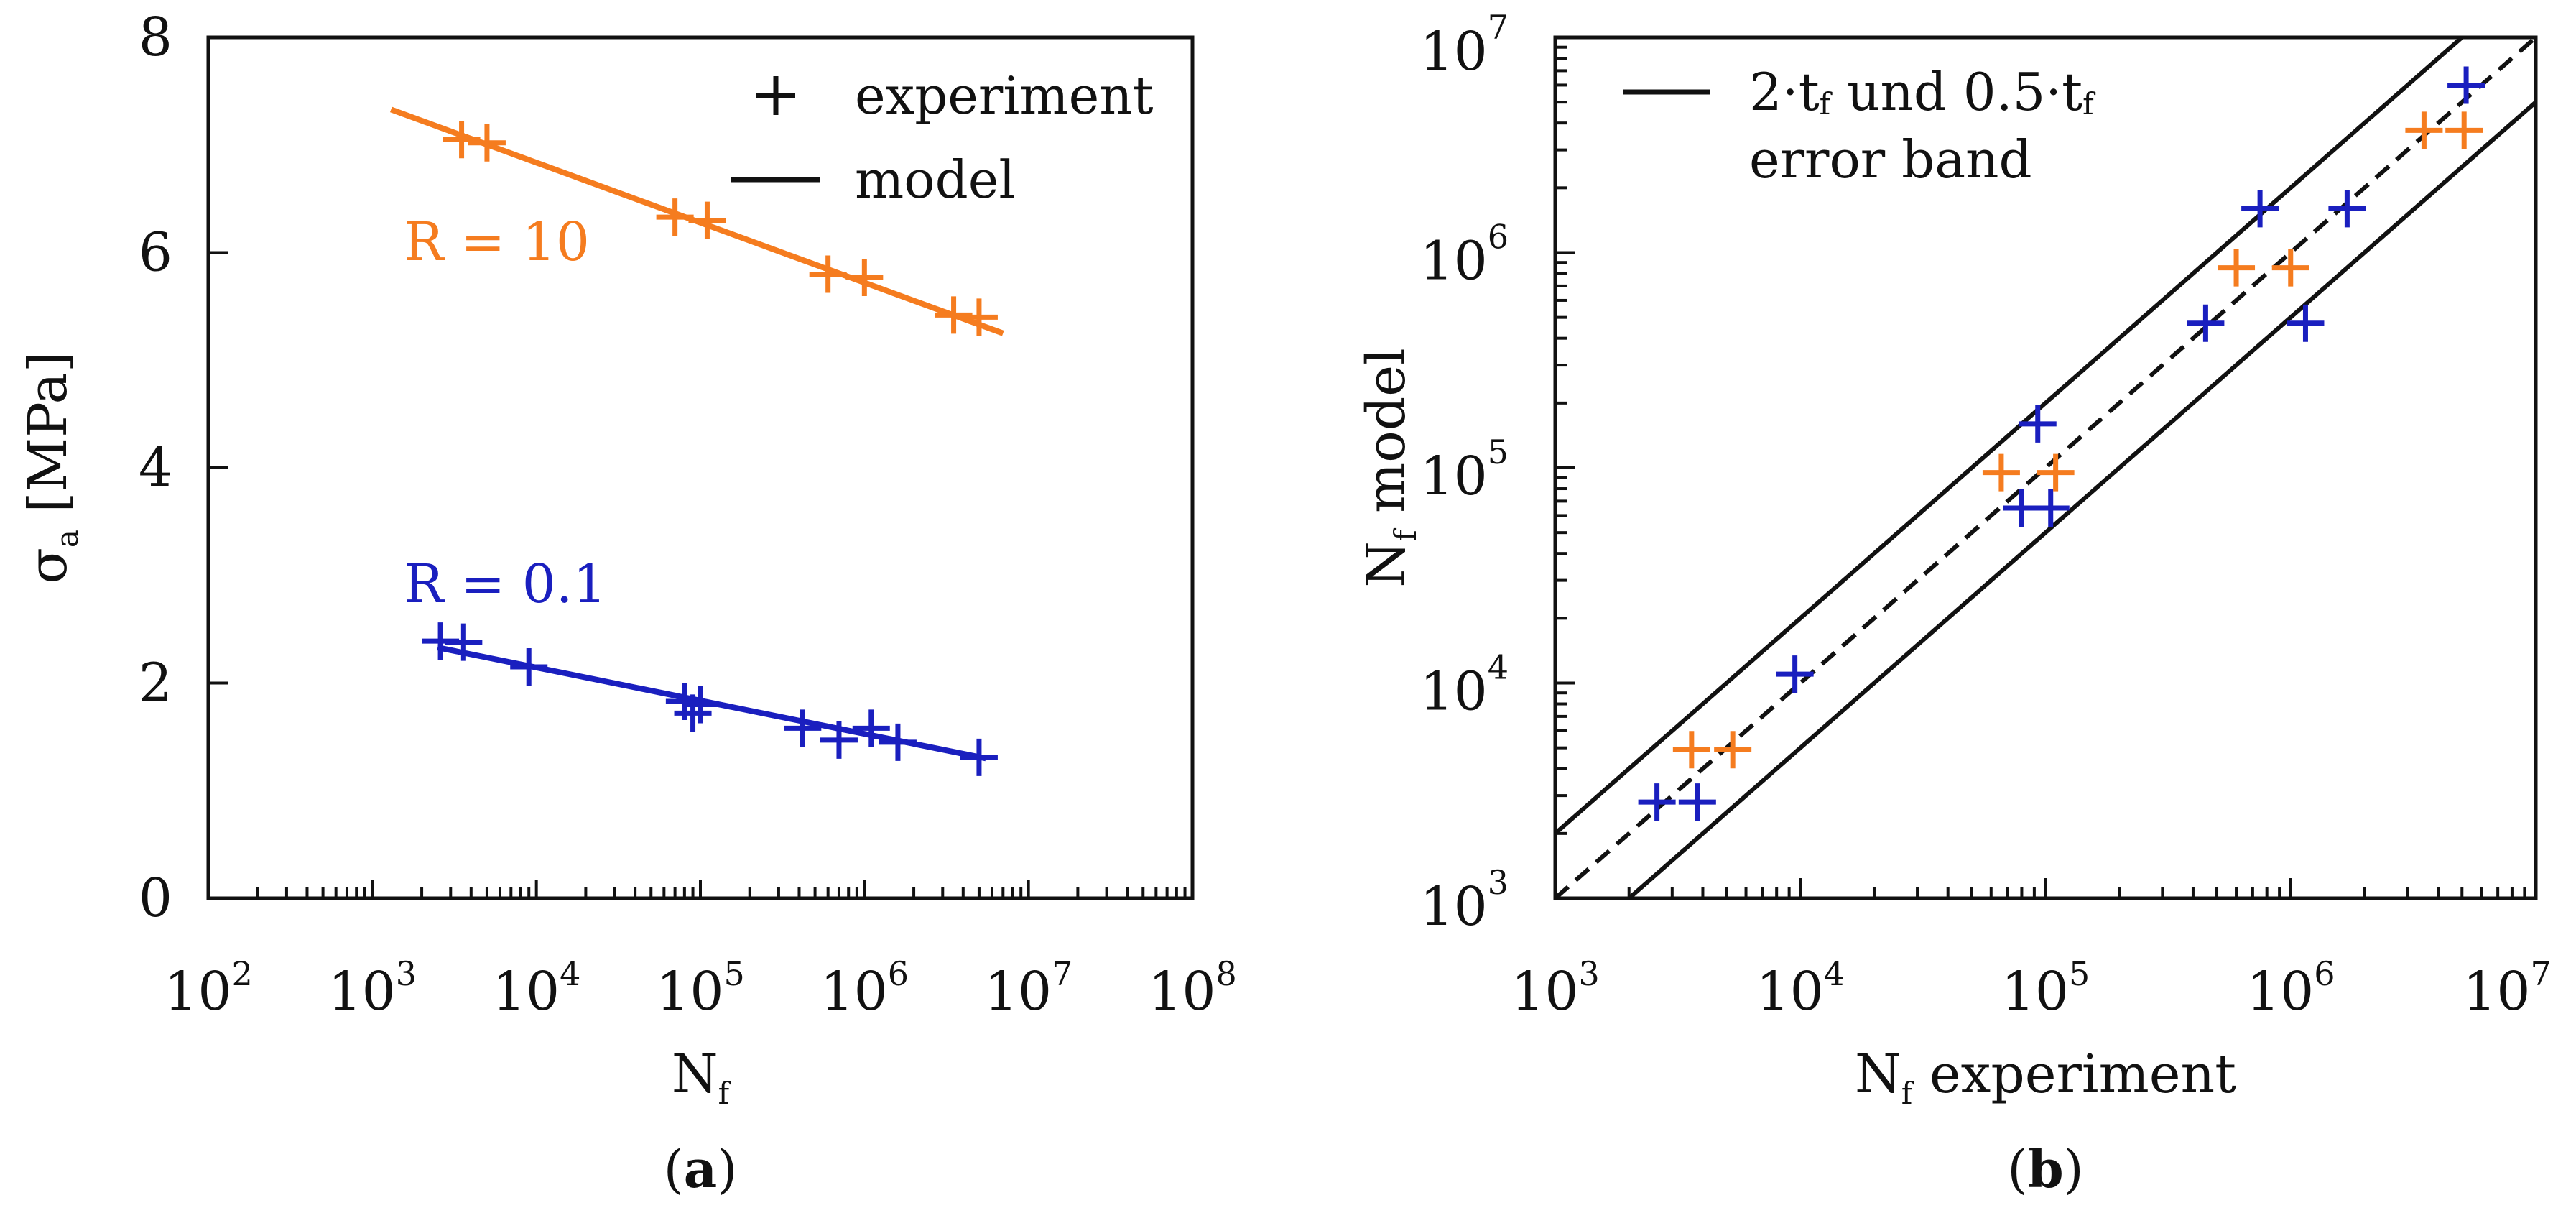 This screenshot has height=1213, width=2576. What do you see at coordinates (1464, 470) in the screenshot?
I see `y-tick-label-b-1e5: 10⁵` at bounding box center [1464, 470].